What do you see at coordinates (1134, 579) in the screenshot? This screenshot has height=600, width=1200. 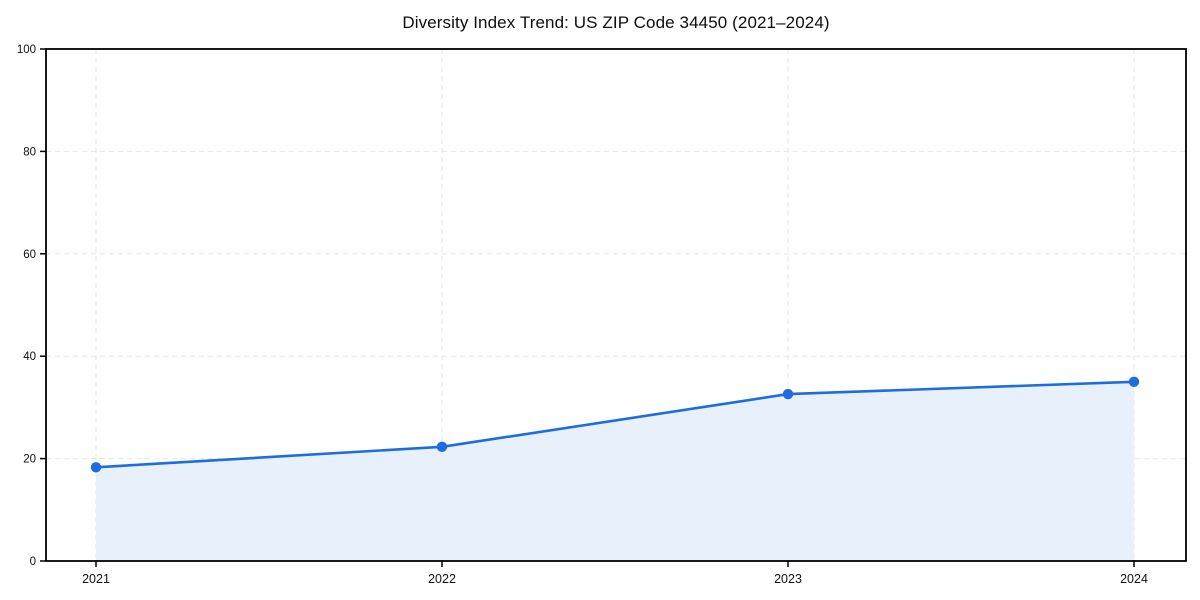 I see `x-tick-label: 2024` at bounding box center [1134, 579].